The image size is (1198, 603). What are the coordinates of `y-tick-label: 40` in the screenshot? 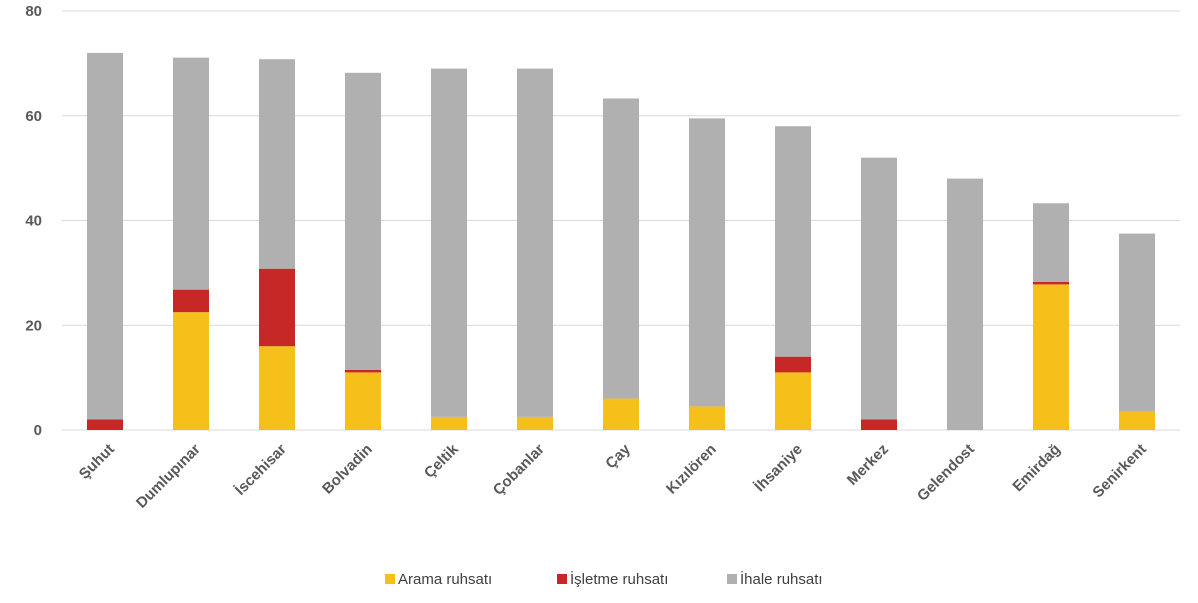 It's located at (33, 221).